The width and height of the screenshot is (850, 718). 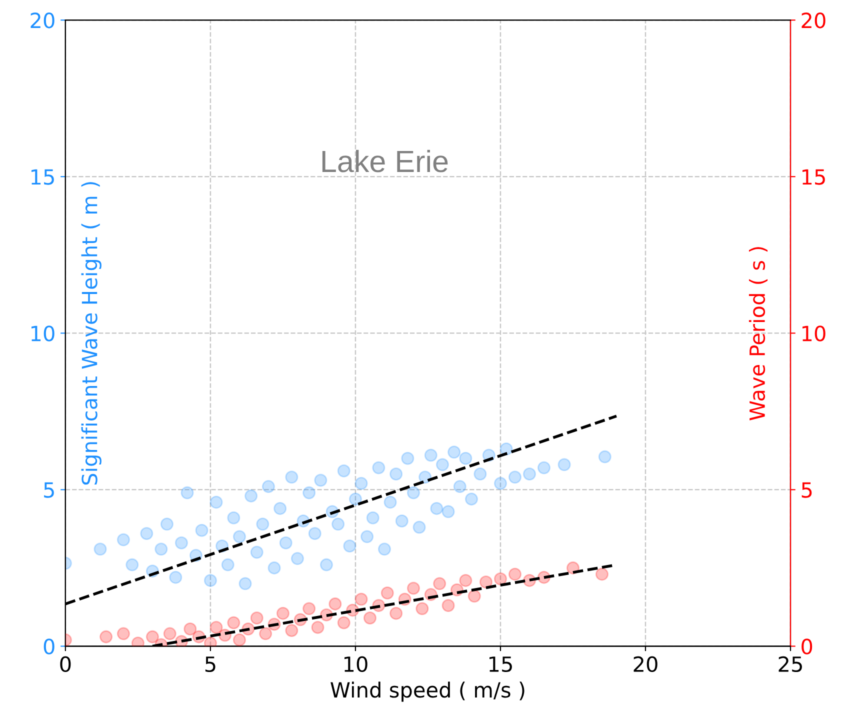 I want to click on x-axis-title: Wind speed ( m/s ), so click(x=427, y=692).